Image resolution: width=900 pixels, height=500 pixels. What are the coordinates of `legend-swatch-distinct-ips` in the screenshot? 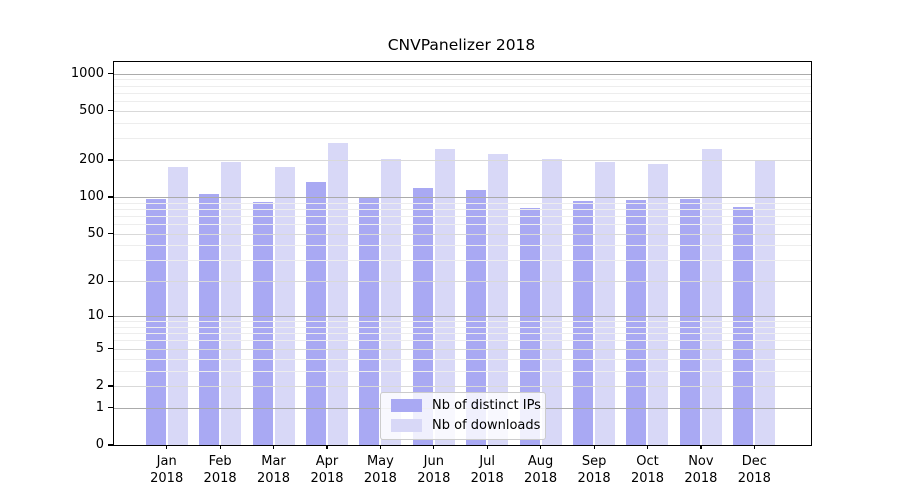 It's located at (406, 405).